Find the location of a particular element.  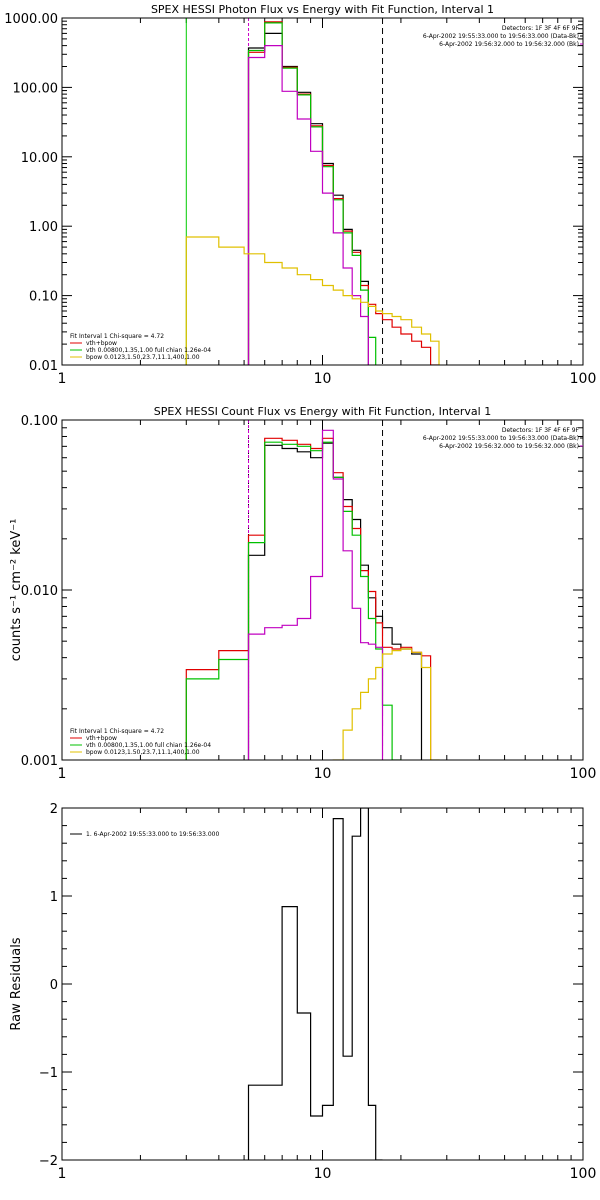

y-tick-label: 2 is located at coordinates (54, 809).